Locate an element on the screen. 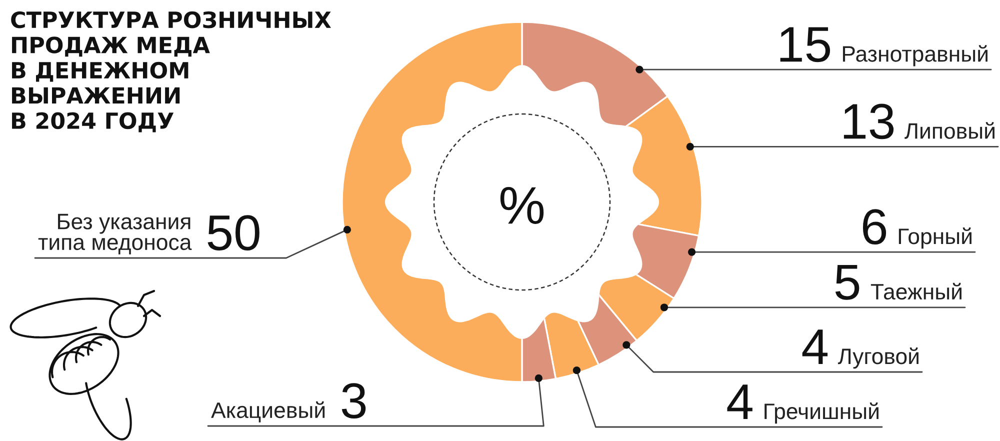 The width and height of the screenshot is (1000, 441). data-label: 15 is located at coordinates (805, 44).